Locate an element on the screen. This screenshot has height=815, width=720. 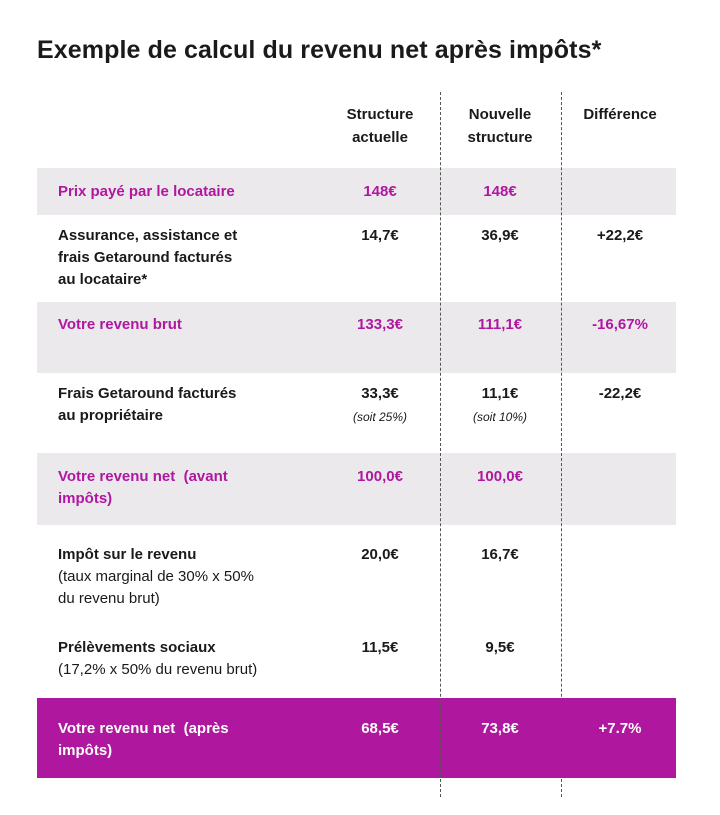
row-band-gross is located at coordinates (356, 337).